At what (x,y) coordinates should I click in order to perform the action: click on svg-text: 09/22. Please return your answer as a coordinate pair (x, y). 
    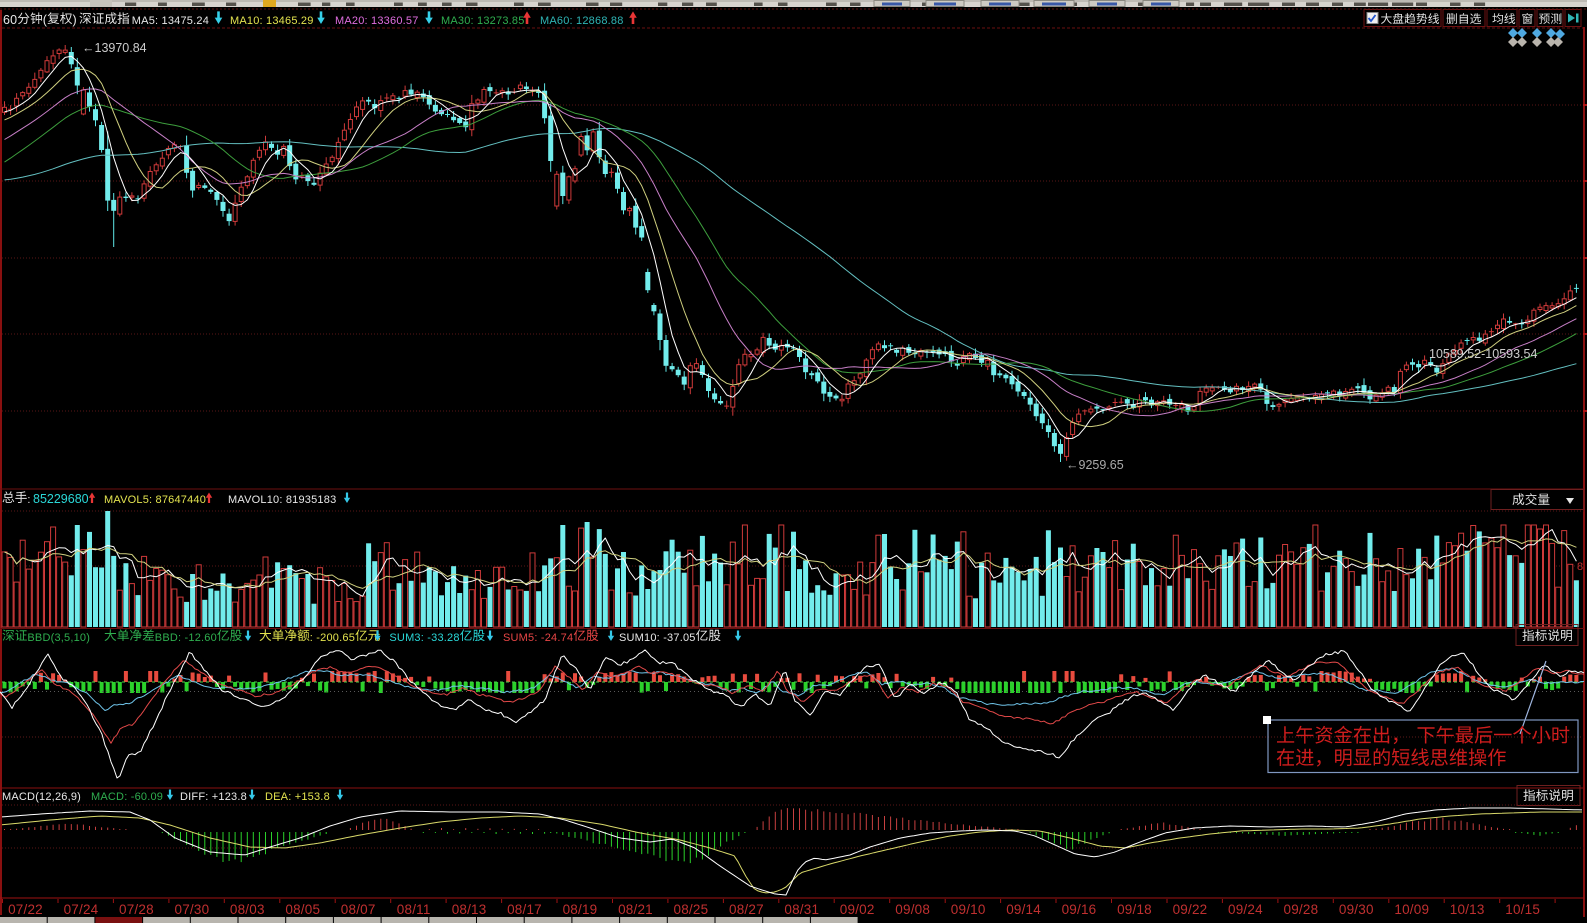
    Looking at the image, I should click on (1190, 909).